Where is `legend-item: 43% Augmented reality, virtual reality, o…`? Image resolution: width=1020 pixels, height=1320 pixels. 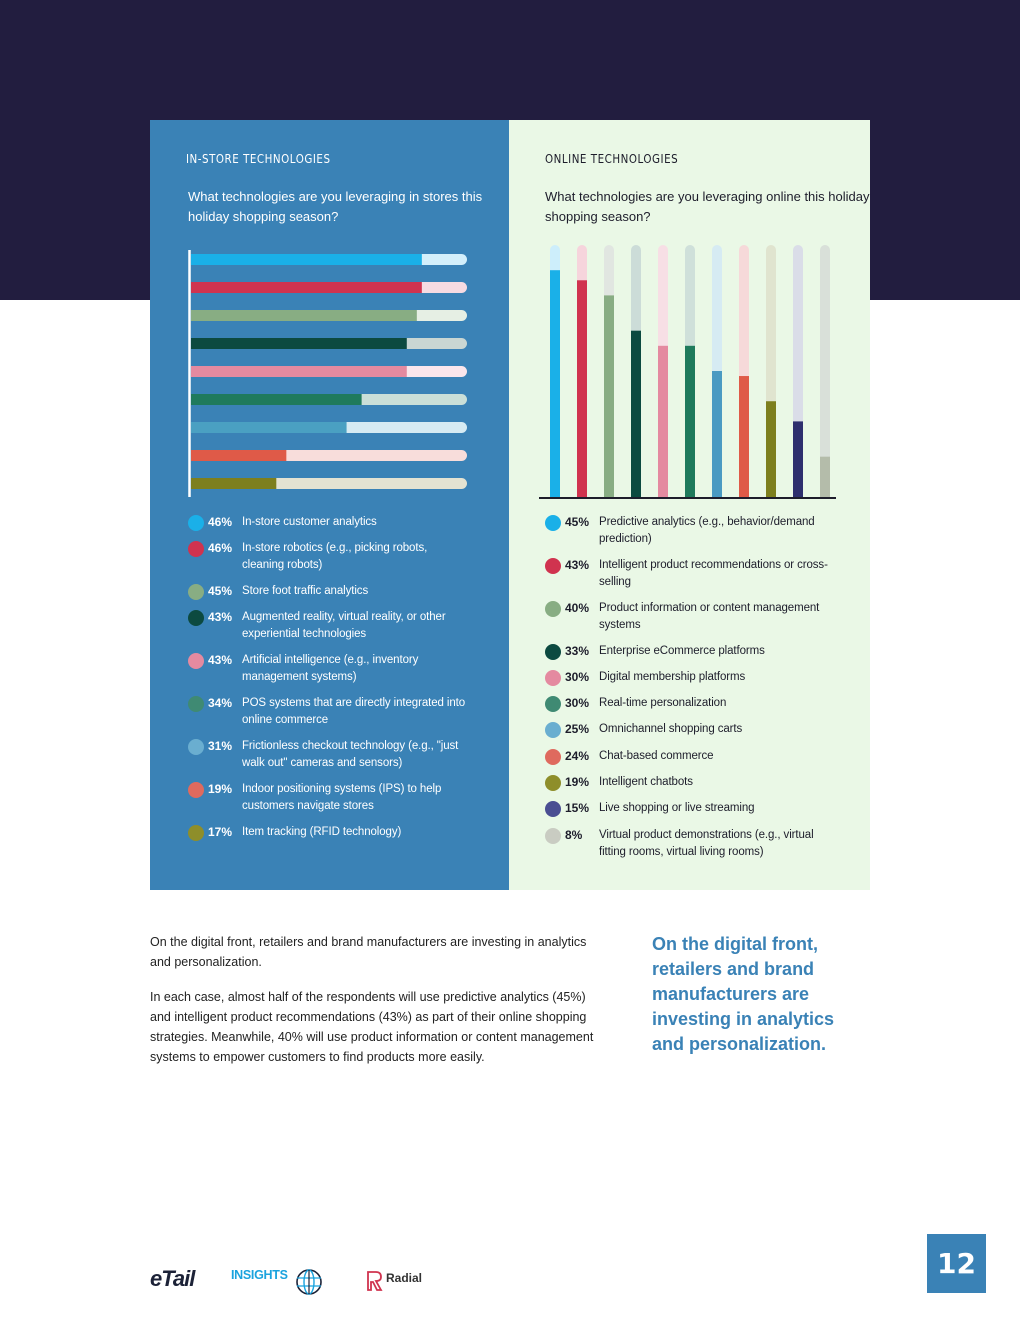 legend-item: 43% Augmented reality, virtual reality, o… is located at coordinates (327, 626).